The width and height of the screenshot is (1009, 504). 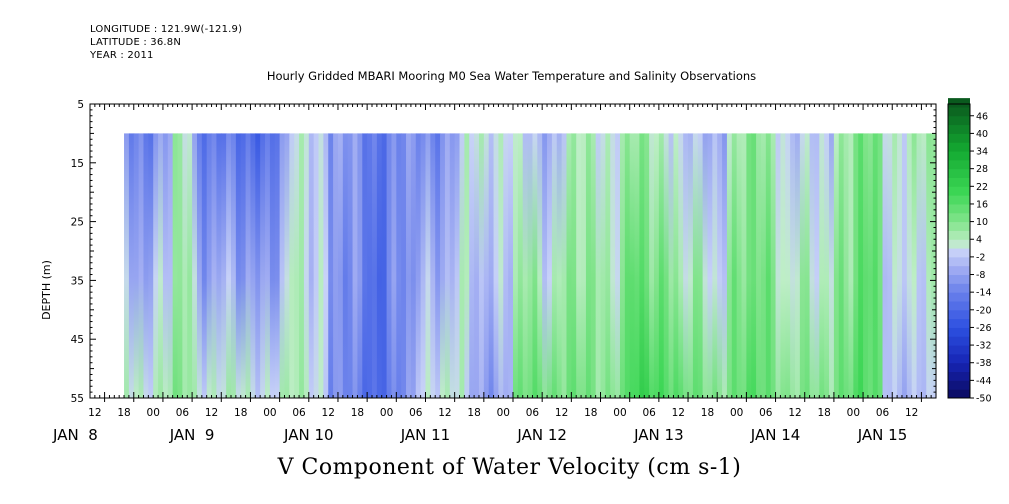 I want to click on colorbar-label: -50, so click(x=984, y=399).